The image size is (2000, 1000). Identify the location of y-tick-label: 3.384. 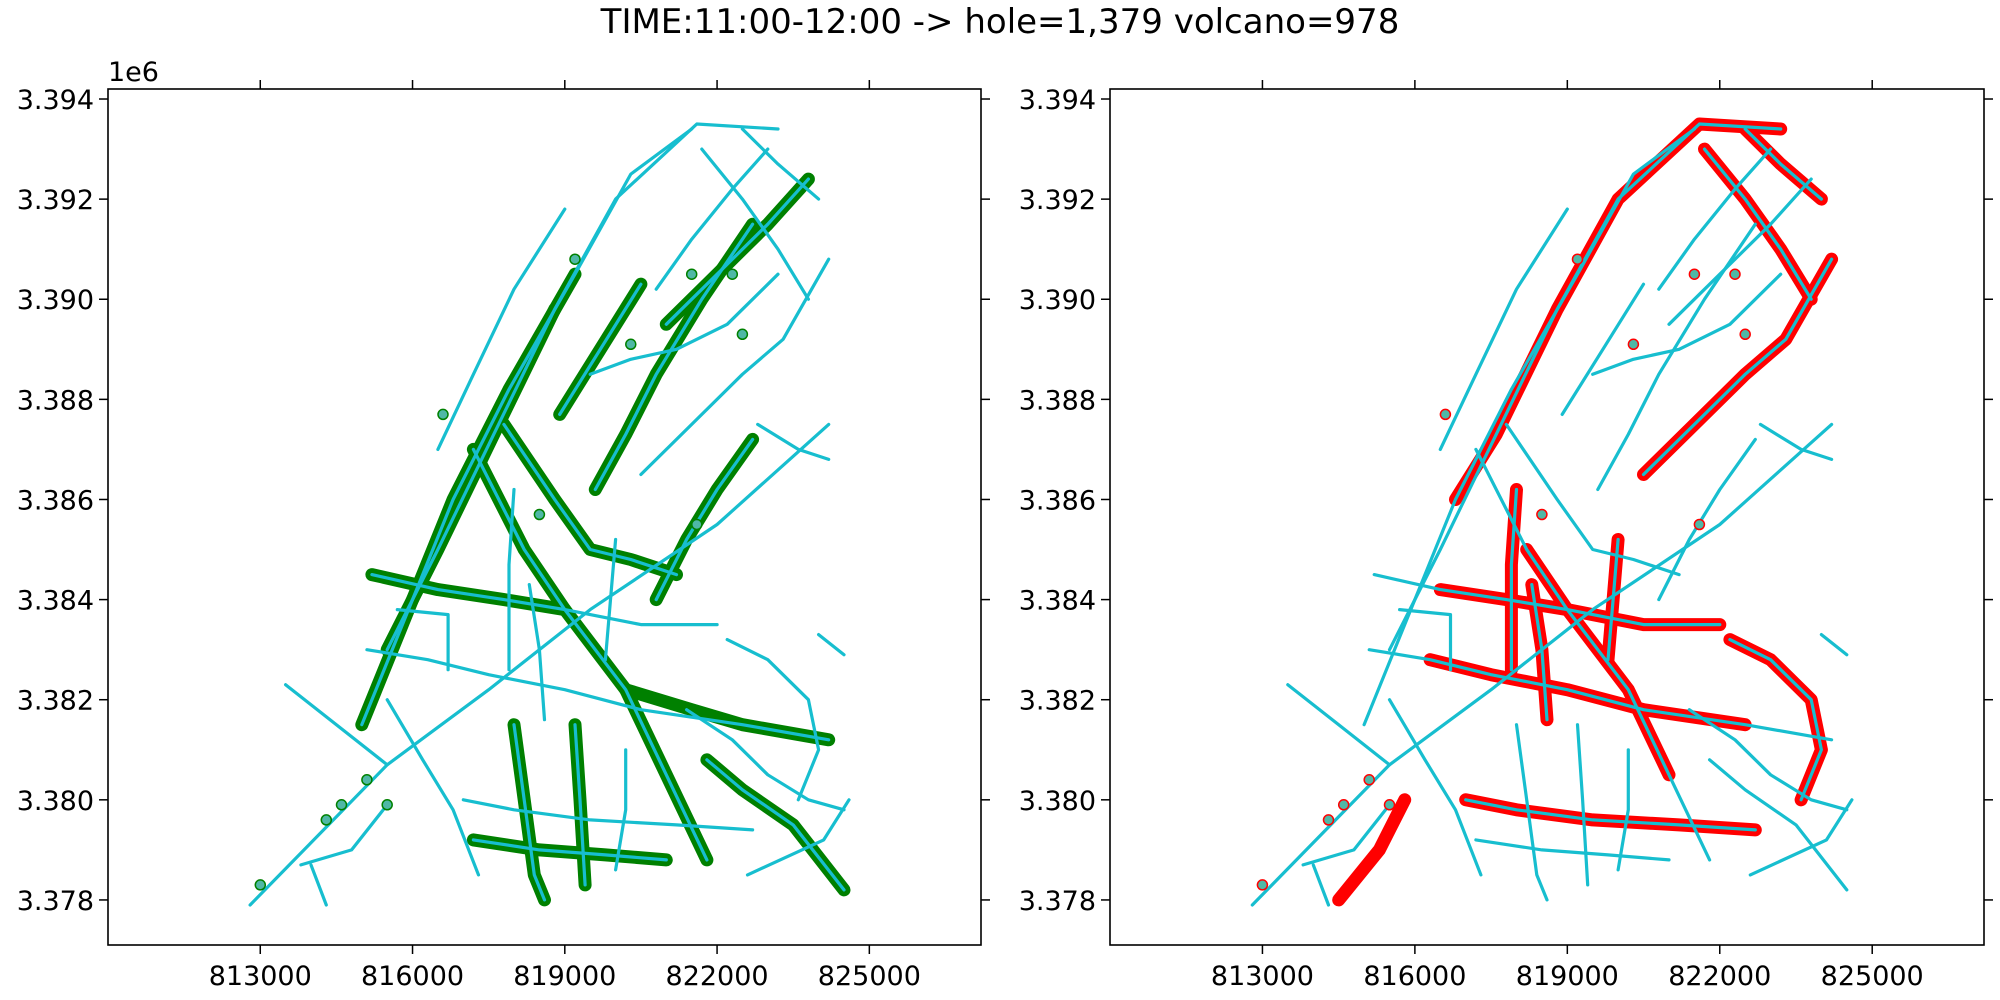
(55, 601).